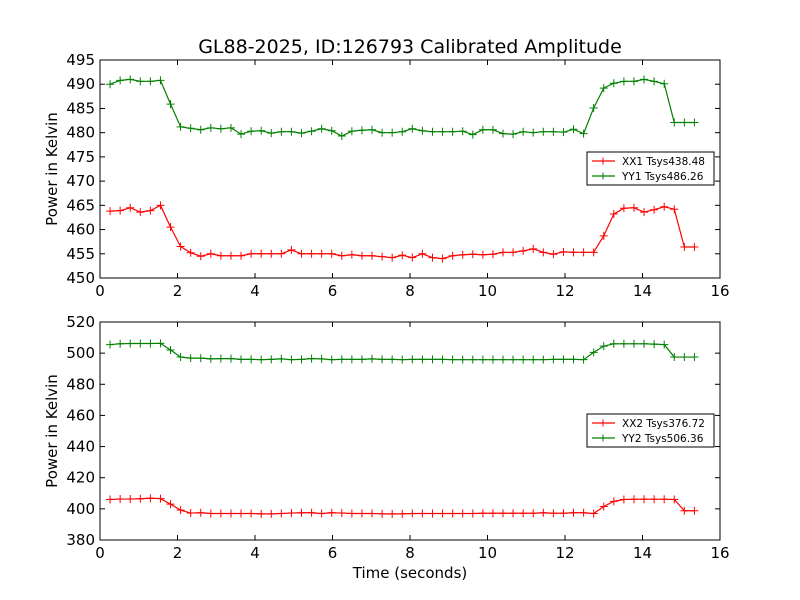 The height and width of the screenshot is (600, 800). I want to click on y-tick-label: 420, so click(80, 478).